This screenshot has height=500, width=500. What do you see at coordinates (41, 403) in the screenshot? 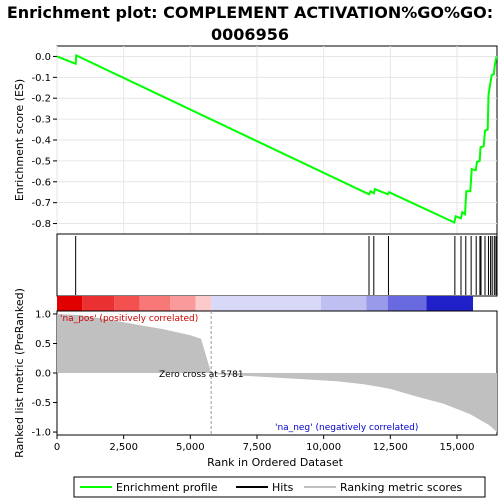
I see `metric-y-tick-label: -0.5` at bounding box center [41, 403].